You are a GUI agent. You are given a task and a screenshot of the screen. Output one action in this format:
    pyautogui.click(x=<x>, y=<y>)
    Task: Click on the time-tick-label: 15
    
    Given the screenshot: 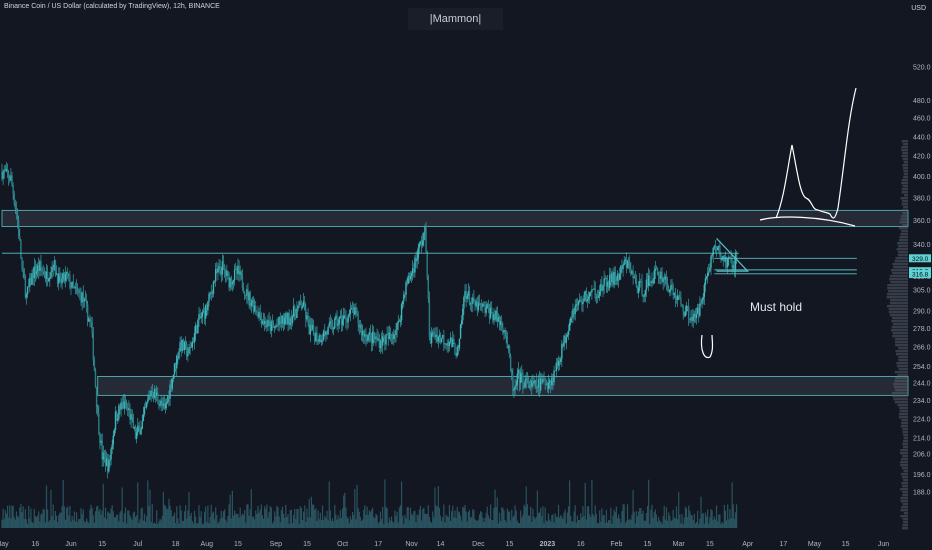 What is the action you would take?
    pyautogui.click(x=648, y=544)
    